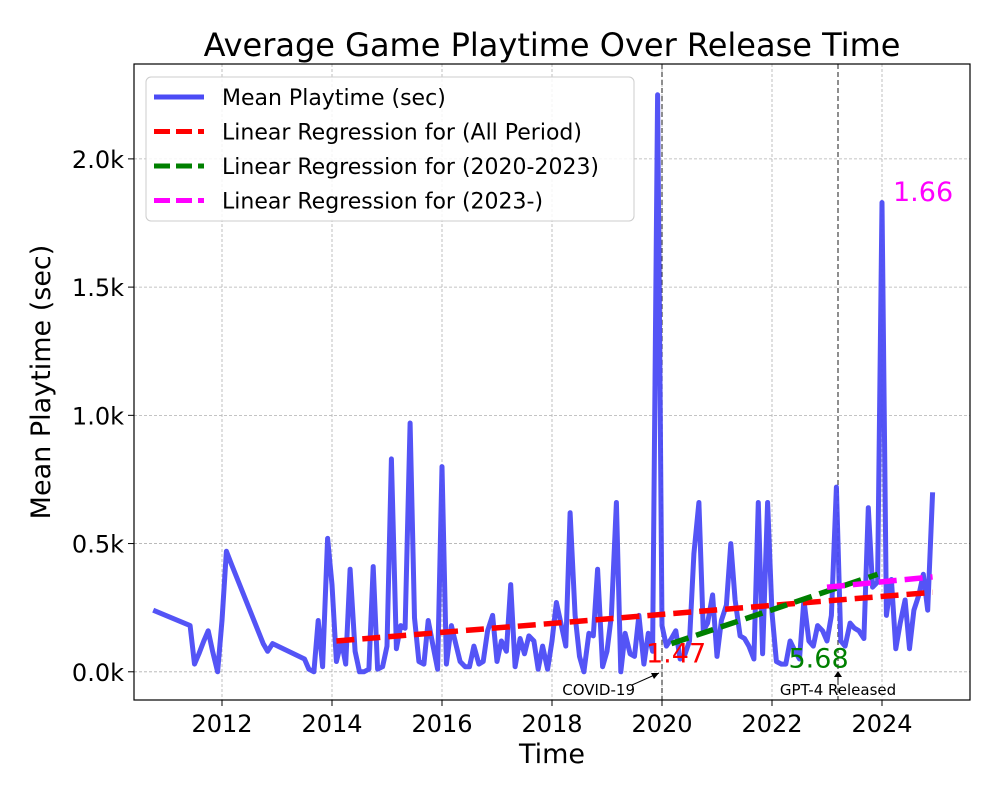  What do you see at coordinates (41, 382) in the screenshot?
I see `y-axis-label: Mean Playtime (sec)` at bounding box center [41, 382].